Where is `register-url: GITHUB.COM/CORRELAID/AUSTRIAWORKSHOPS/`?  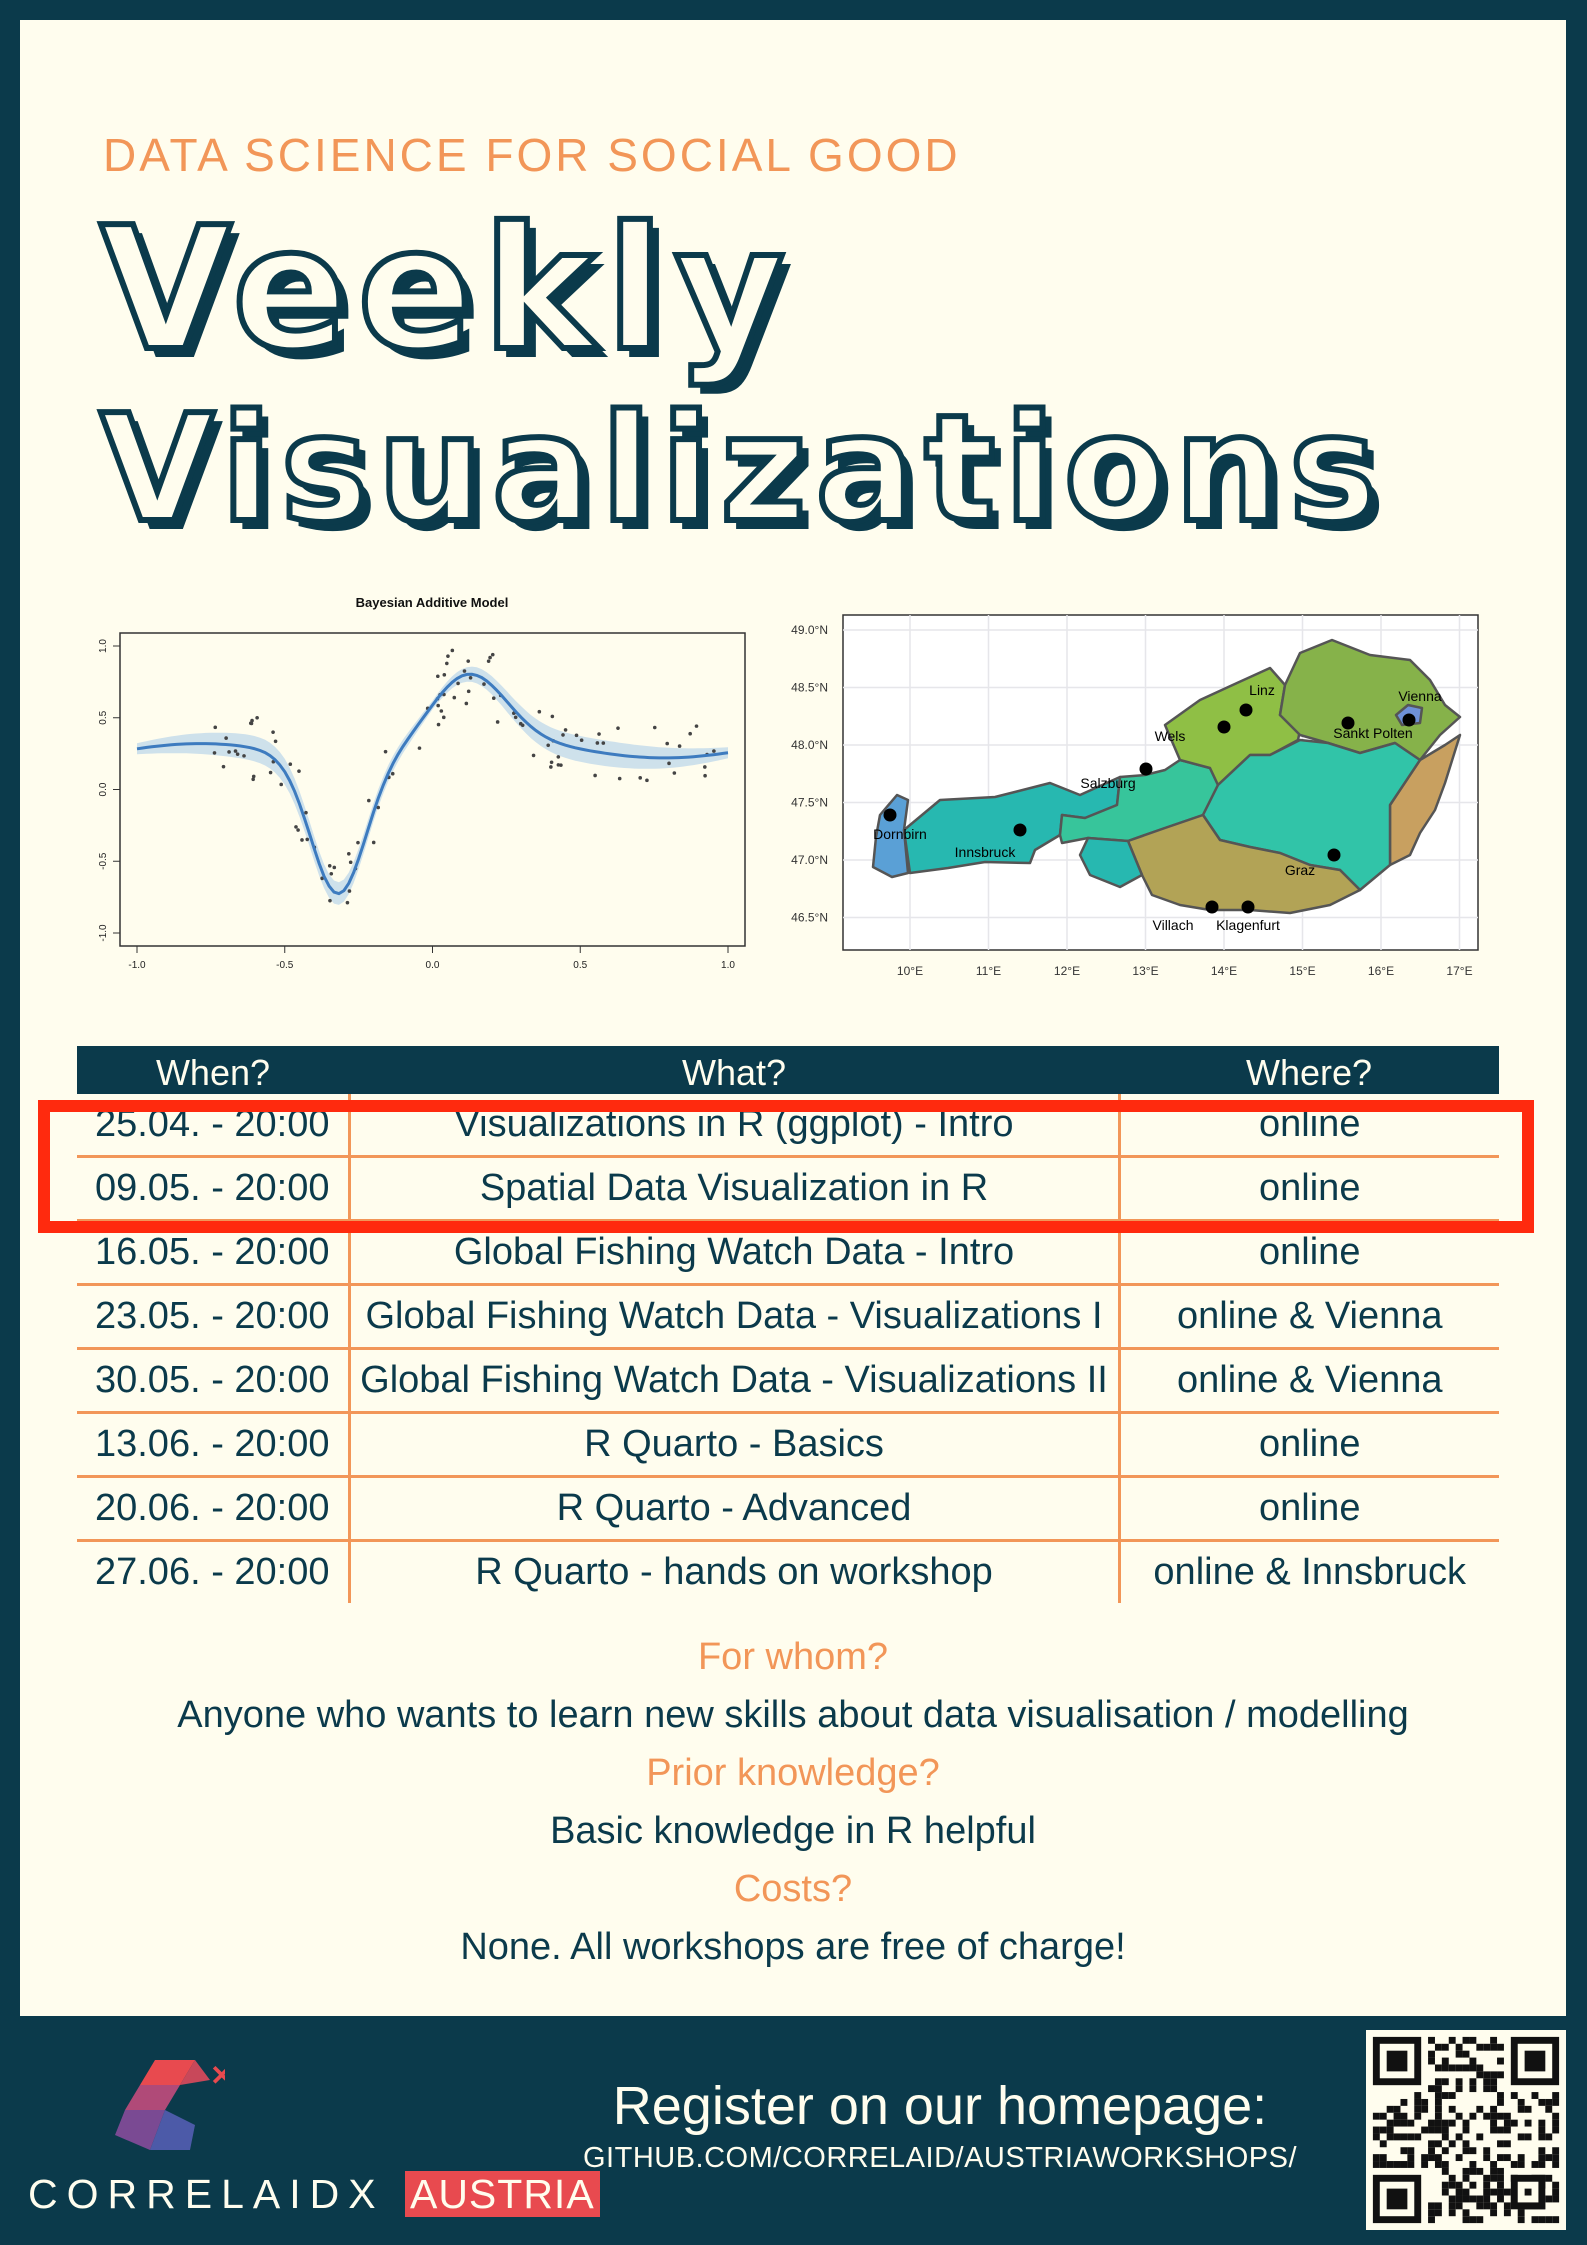 register-url: GITHUB.COM/CORRELAID/AUSTRIAWORKSHOPS/ is located at coordinates (940, 2158).